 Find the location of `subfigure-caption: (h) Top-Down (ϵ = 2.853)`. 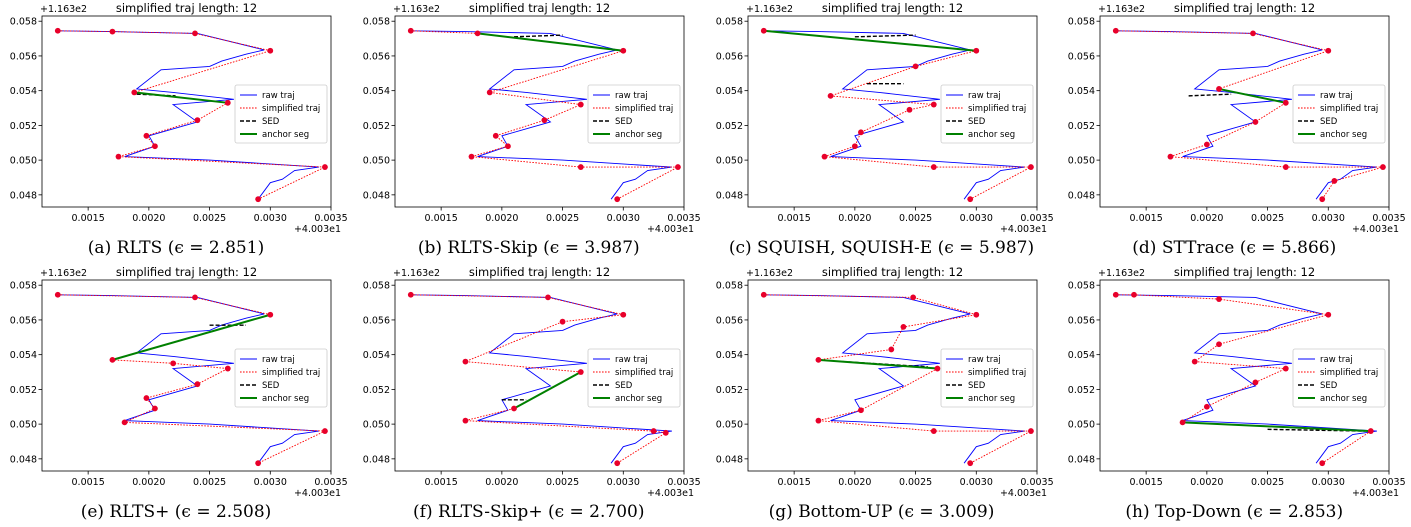

subfigure-caption: (h) Top-Down (ϵ = 2.853) is located at coordinates (1234, 512).